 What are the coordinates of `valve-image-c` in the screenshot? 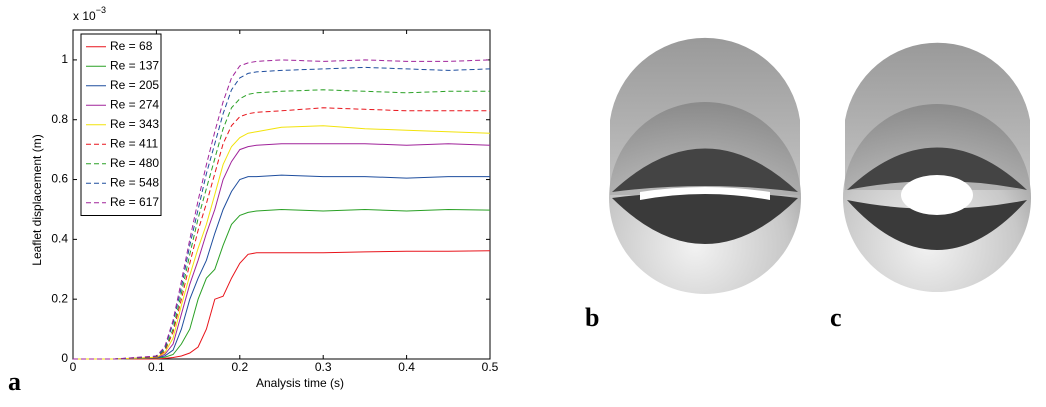 It's located at (937, 167).